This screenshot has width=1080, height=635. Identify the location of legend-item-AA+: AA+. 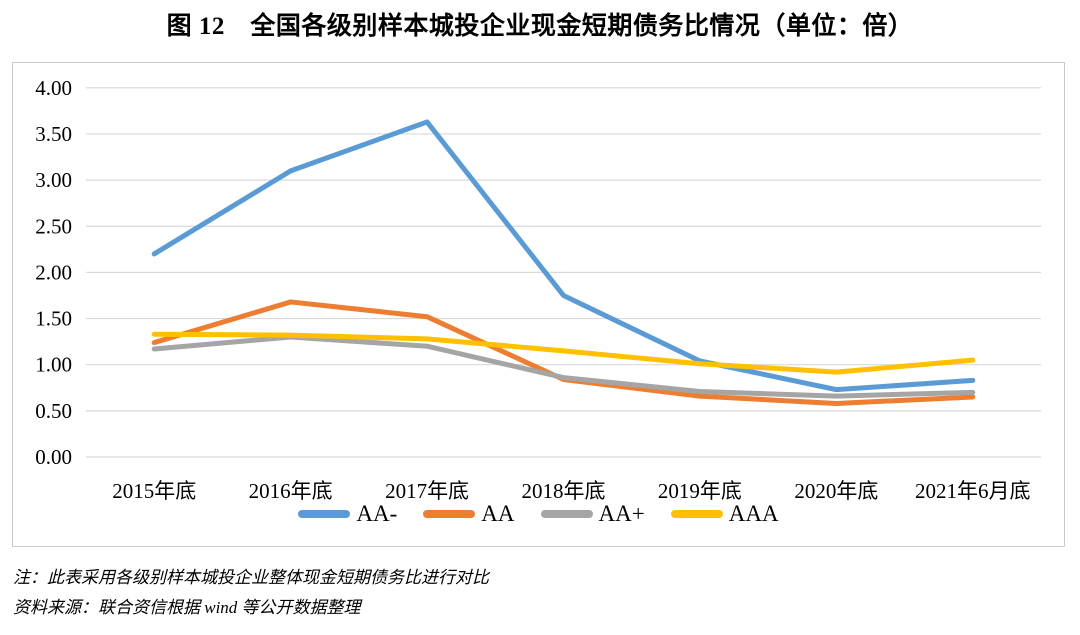
(592, 514).